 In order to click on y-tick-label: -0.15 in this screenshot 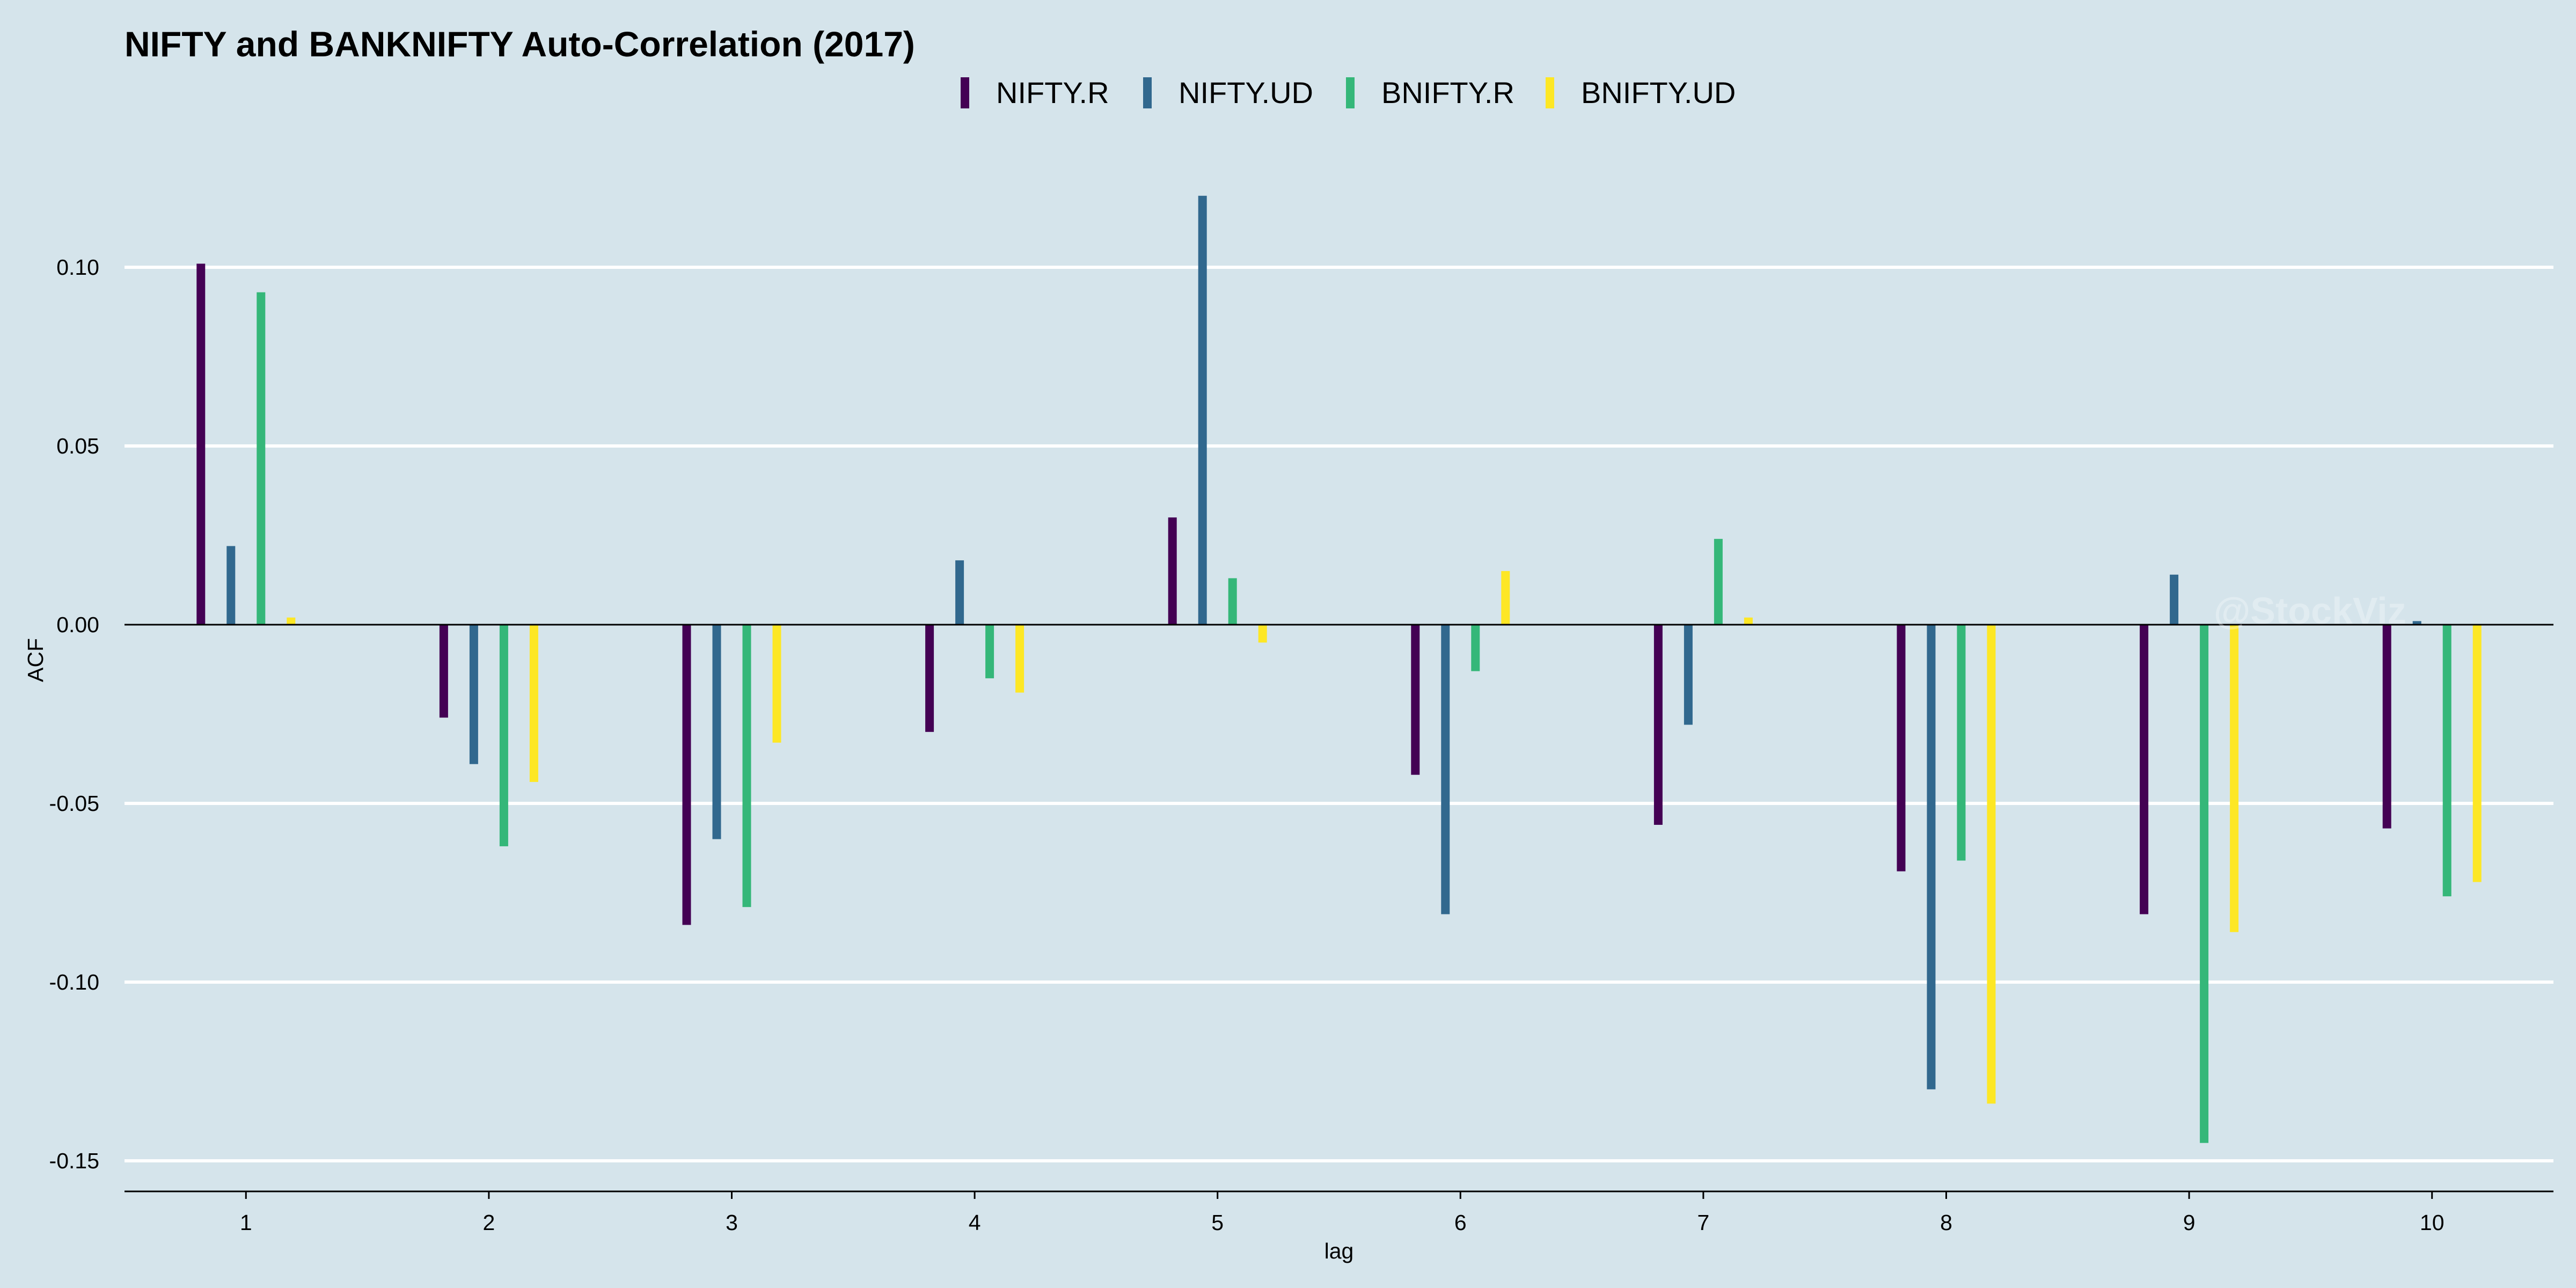, I will do `click(74, 1160)`.